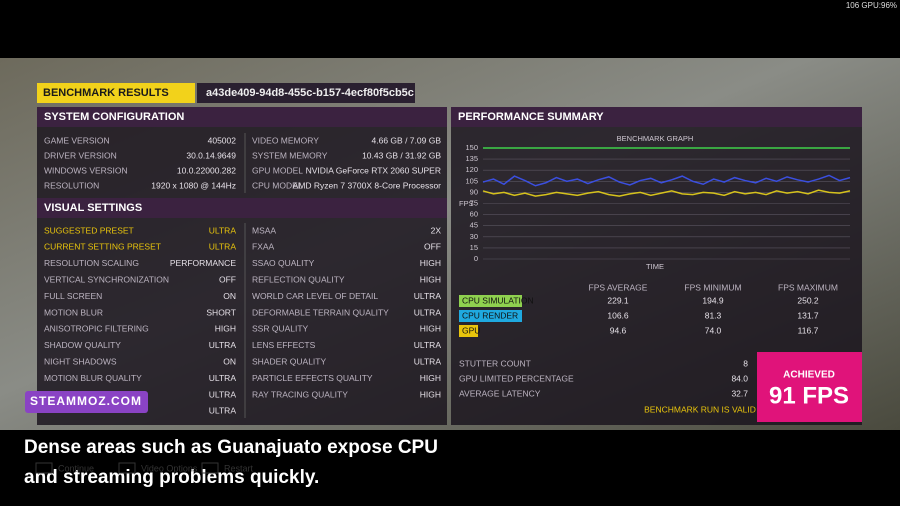  What do you see at coordinates (618, 330) in the screenshot?
I see `cell: 94.6` at bounding box center [618, 330].